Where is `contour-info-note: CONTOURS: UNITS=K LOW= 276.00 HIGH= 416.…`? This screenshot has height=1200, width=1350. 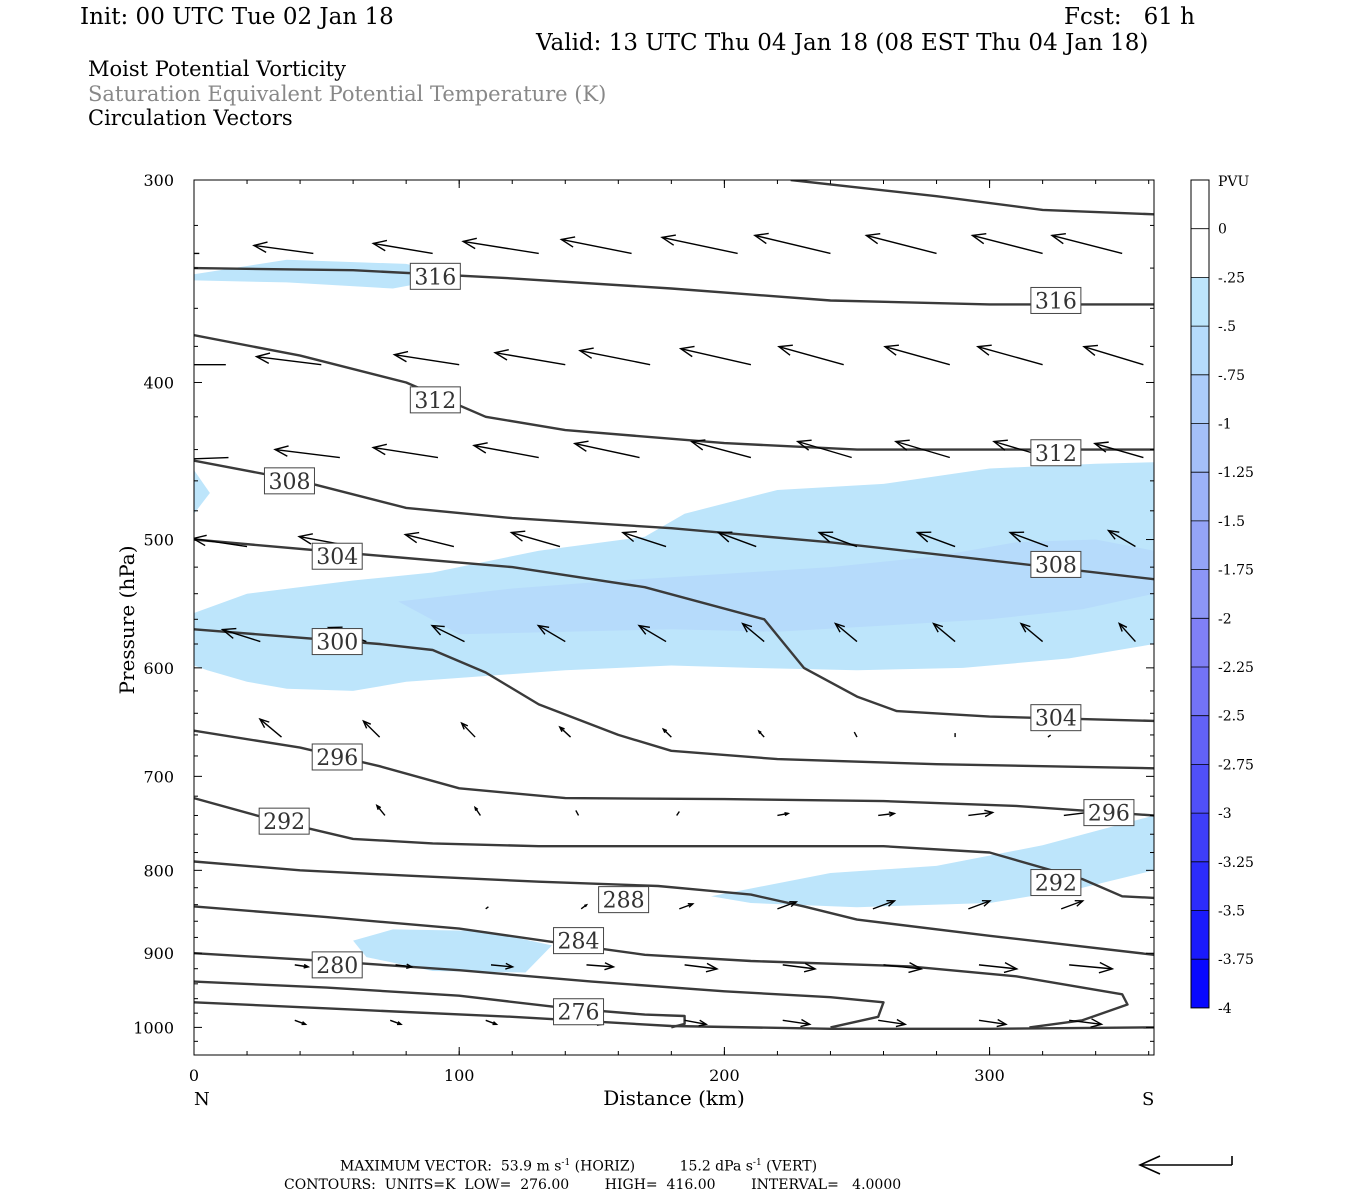 contour-info-note: CONTOURS: UNITS=K LOW= 276.00 HIGH= 416.… is located at coordinates (593, 1185).